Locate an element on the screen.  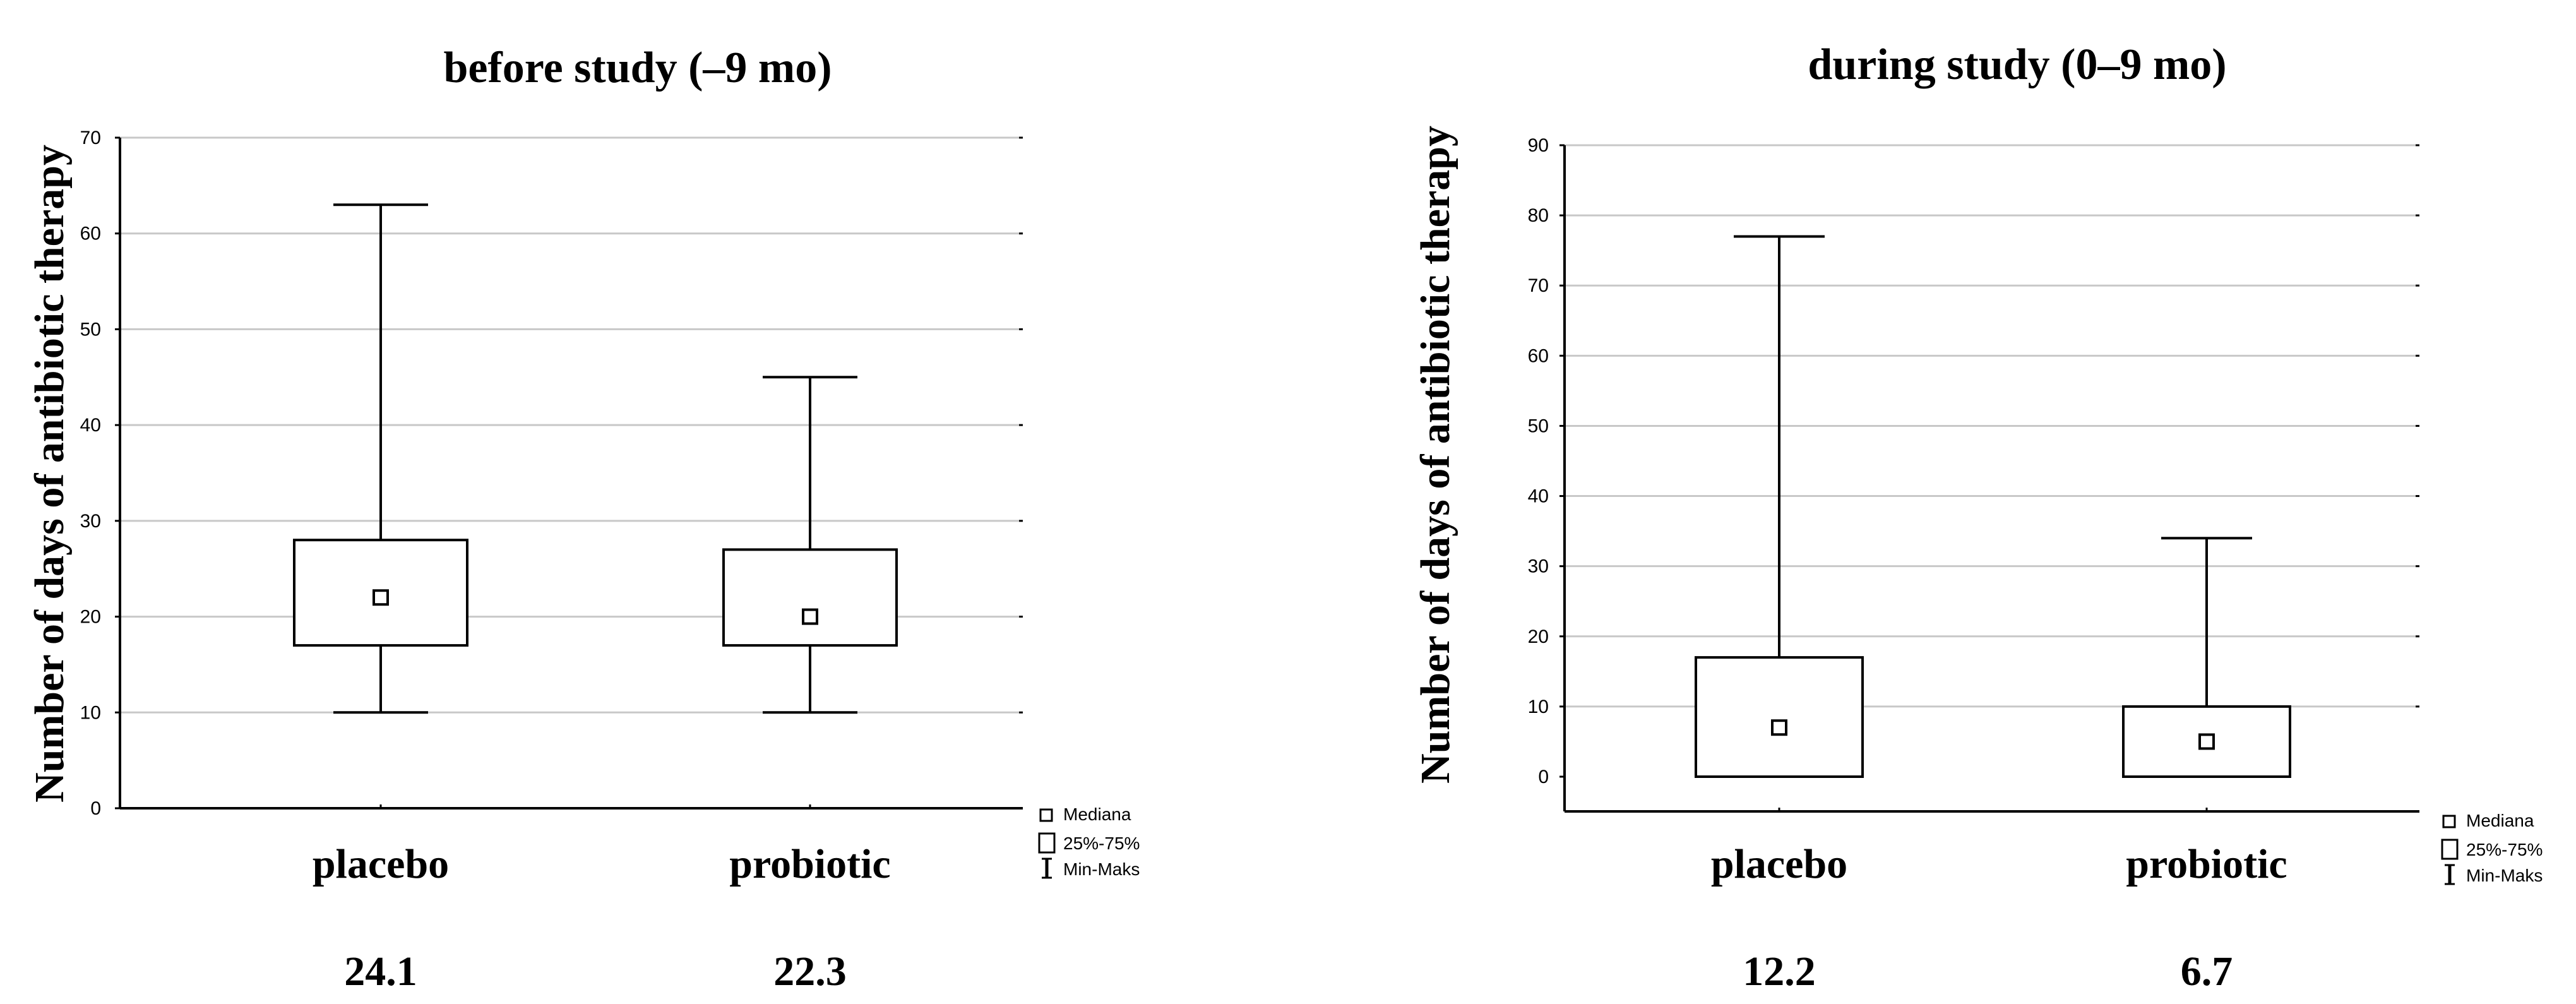
value-label: 22.3 is located at coordinates (810, 971).